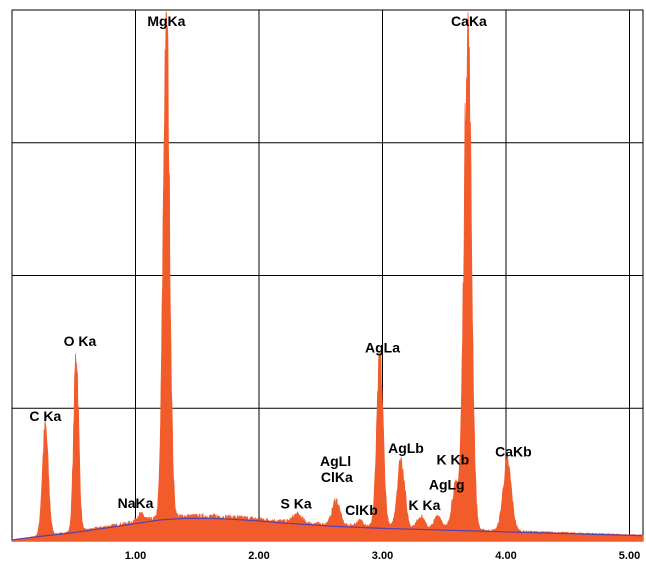 This screenshot has width=646, height=568. What do you see at coordinates (295, 503) in the screenshot?
I see `peak-label: S Ka` at bounding box center [295, 503].